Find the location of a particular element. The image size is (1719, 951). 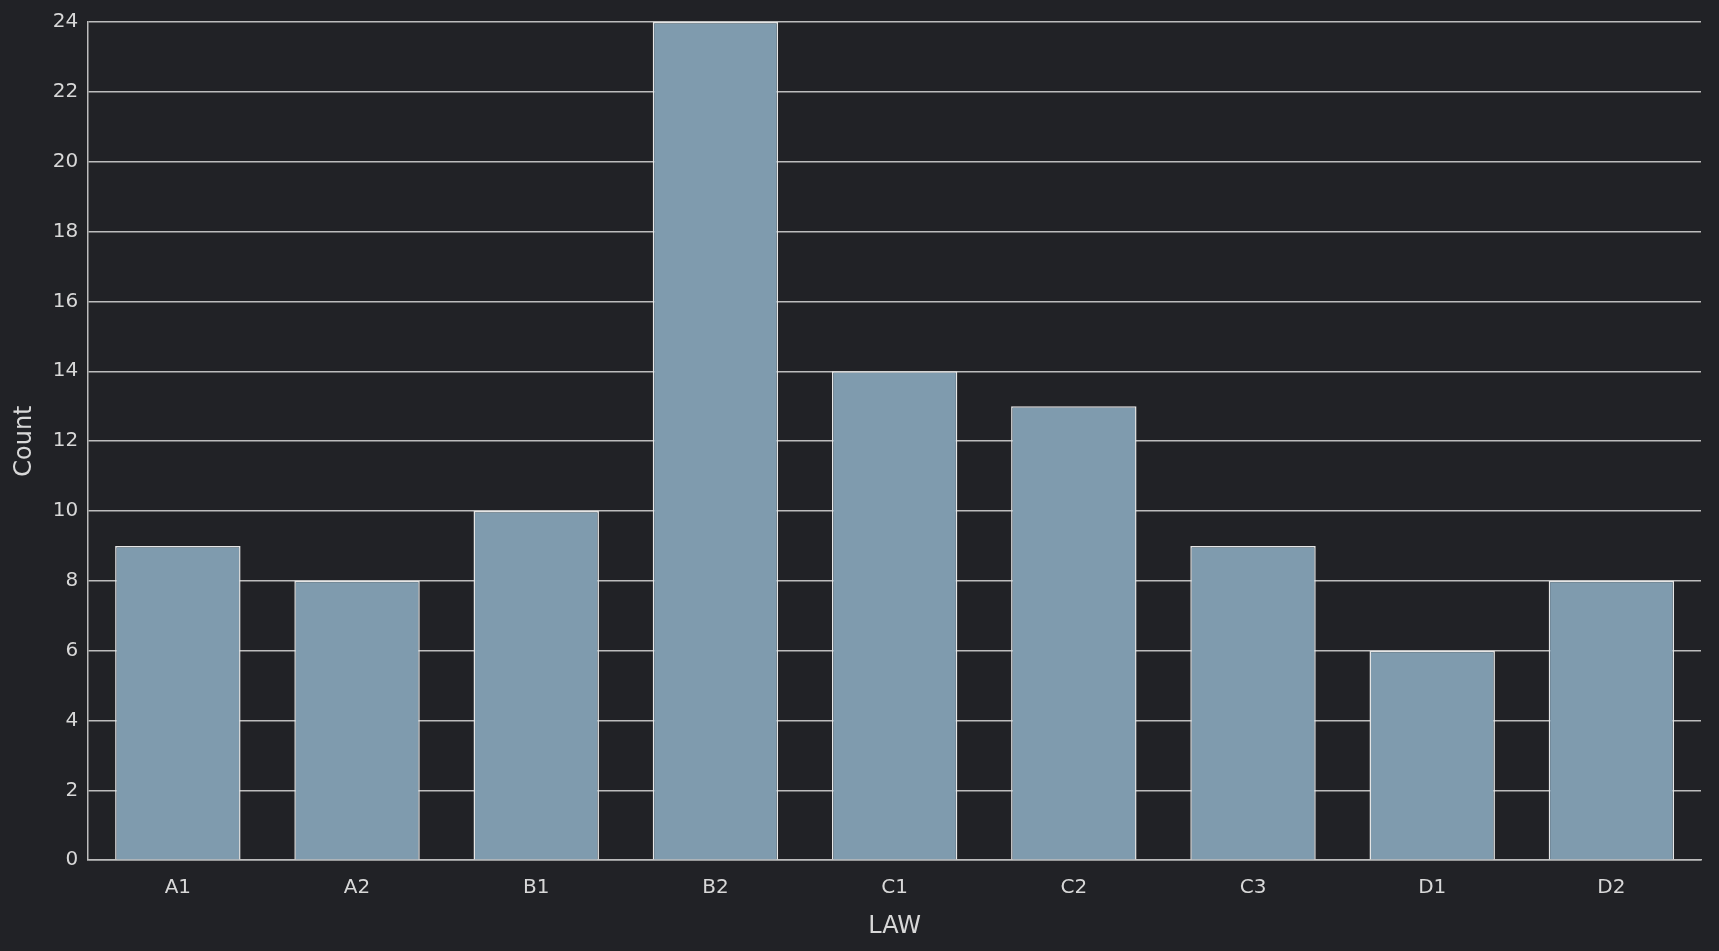

x-tick-label: D2 is located at coordinates (1611, 886).